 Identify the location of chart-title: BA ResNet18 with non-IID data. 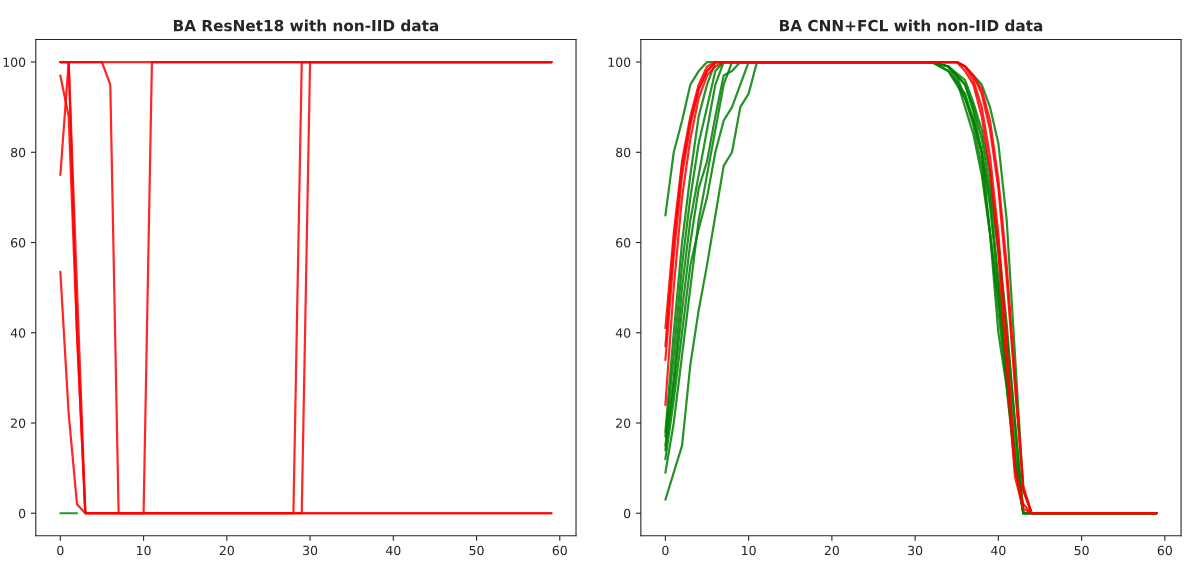
(306, 25).